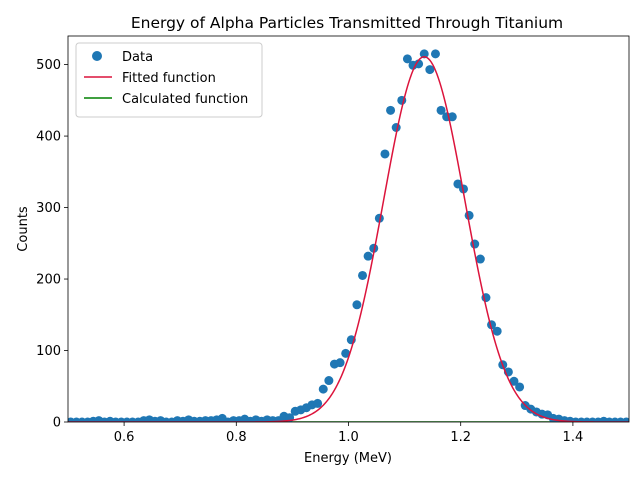 The width and height of the screenshot is (640, 480). I want to click on x-axis: 0.6 0.8 1.0 1.2 1.4, so click(348, 433).